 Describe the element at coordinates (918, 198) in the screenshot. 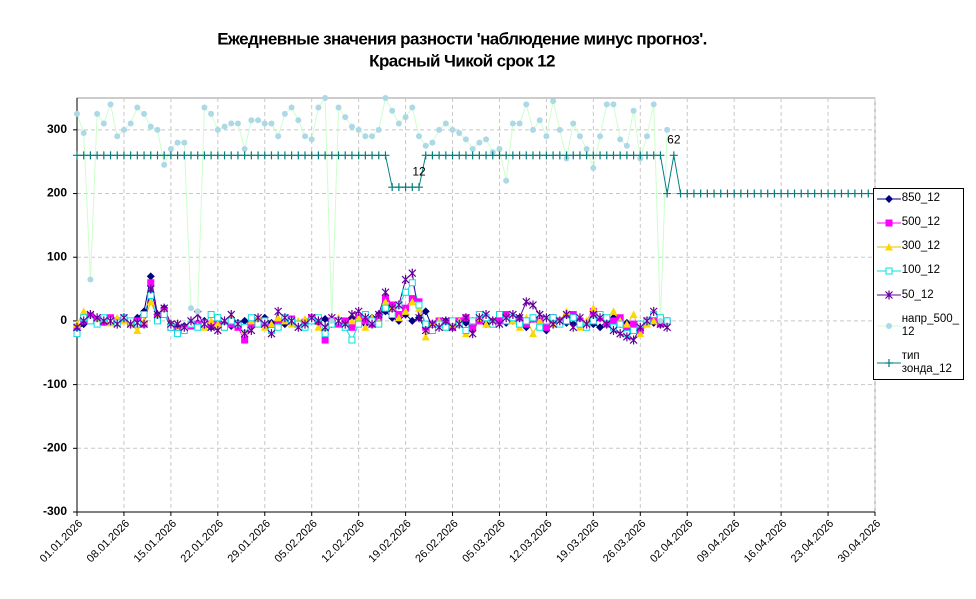

I see `legend-item: 850_12` at that location.